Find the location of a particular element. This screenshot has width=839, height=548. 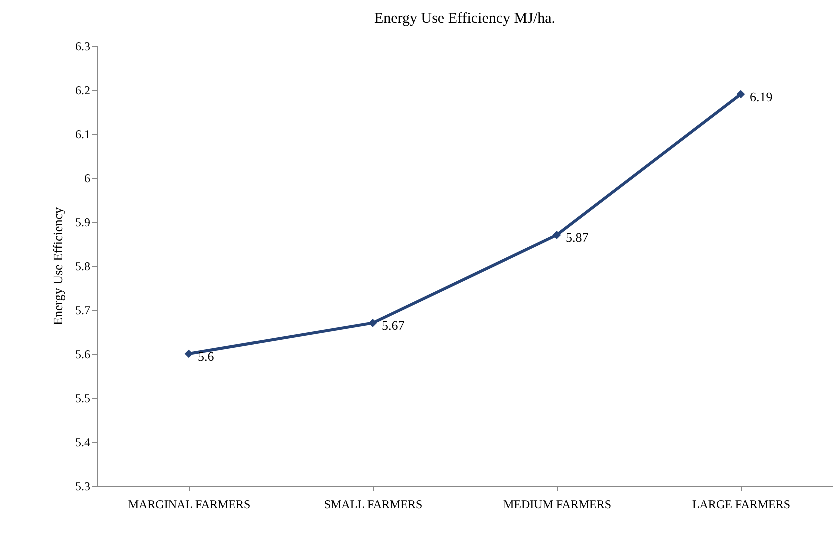

y-tick-label: 5.9 is located at coordinates (83, 223).